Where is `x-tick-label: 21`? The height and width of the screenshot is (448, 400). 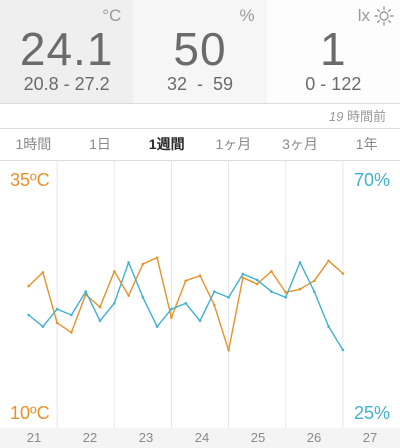 x-tick-label: 21 is located at coordinates (34, 437).